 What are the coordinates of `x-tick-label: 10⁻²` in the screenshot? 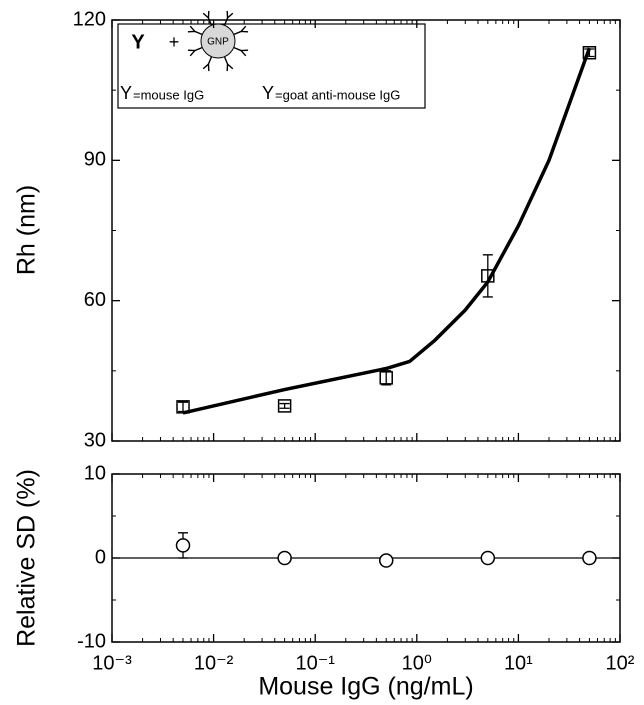 It's located at (214, 663).